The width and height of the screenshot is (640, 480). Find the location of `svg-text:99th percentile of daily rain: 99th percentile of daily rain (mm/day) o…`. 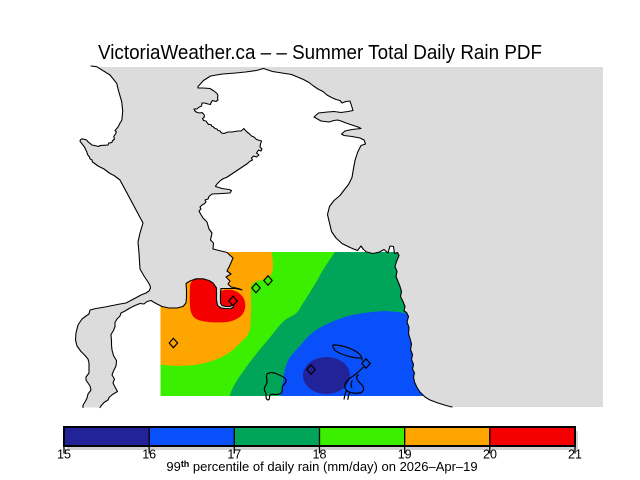

svg-text:99th percentile of daily rain: 99th percentile of daily rain (mm/day) o… is located at coordinates (321, 466).